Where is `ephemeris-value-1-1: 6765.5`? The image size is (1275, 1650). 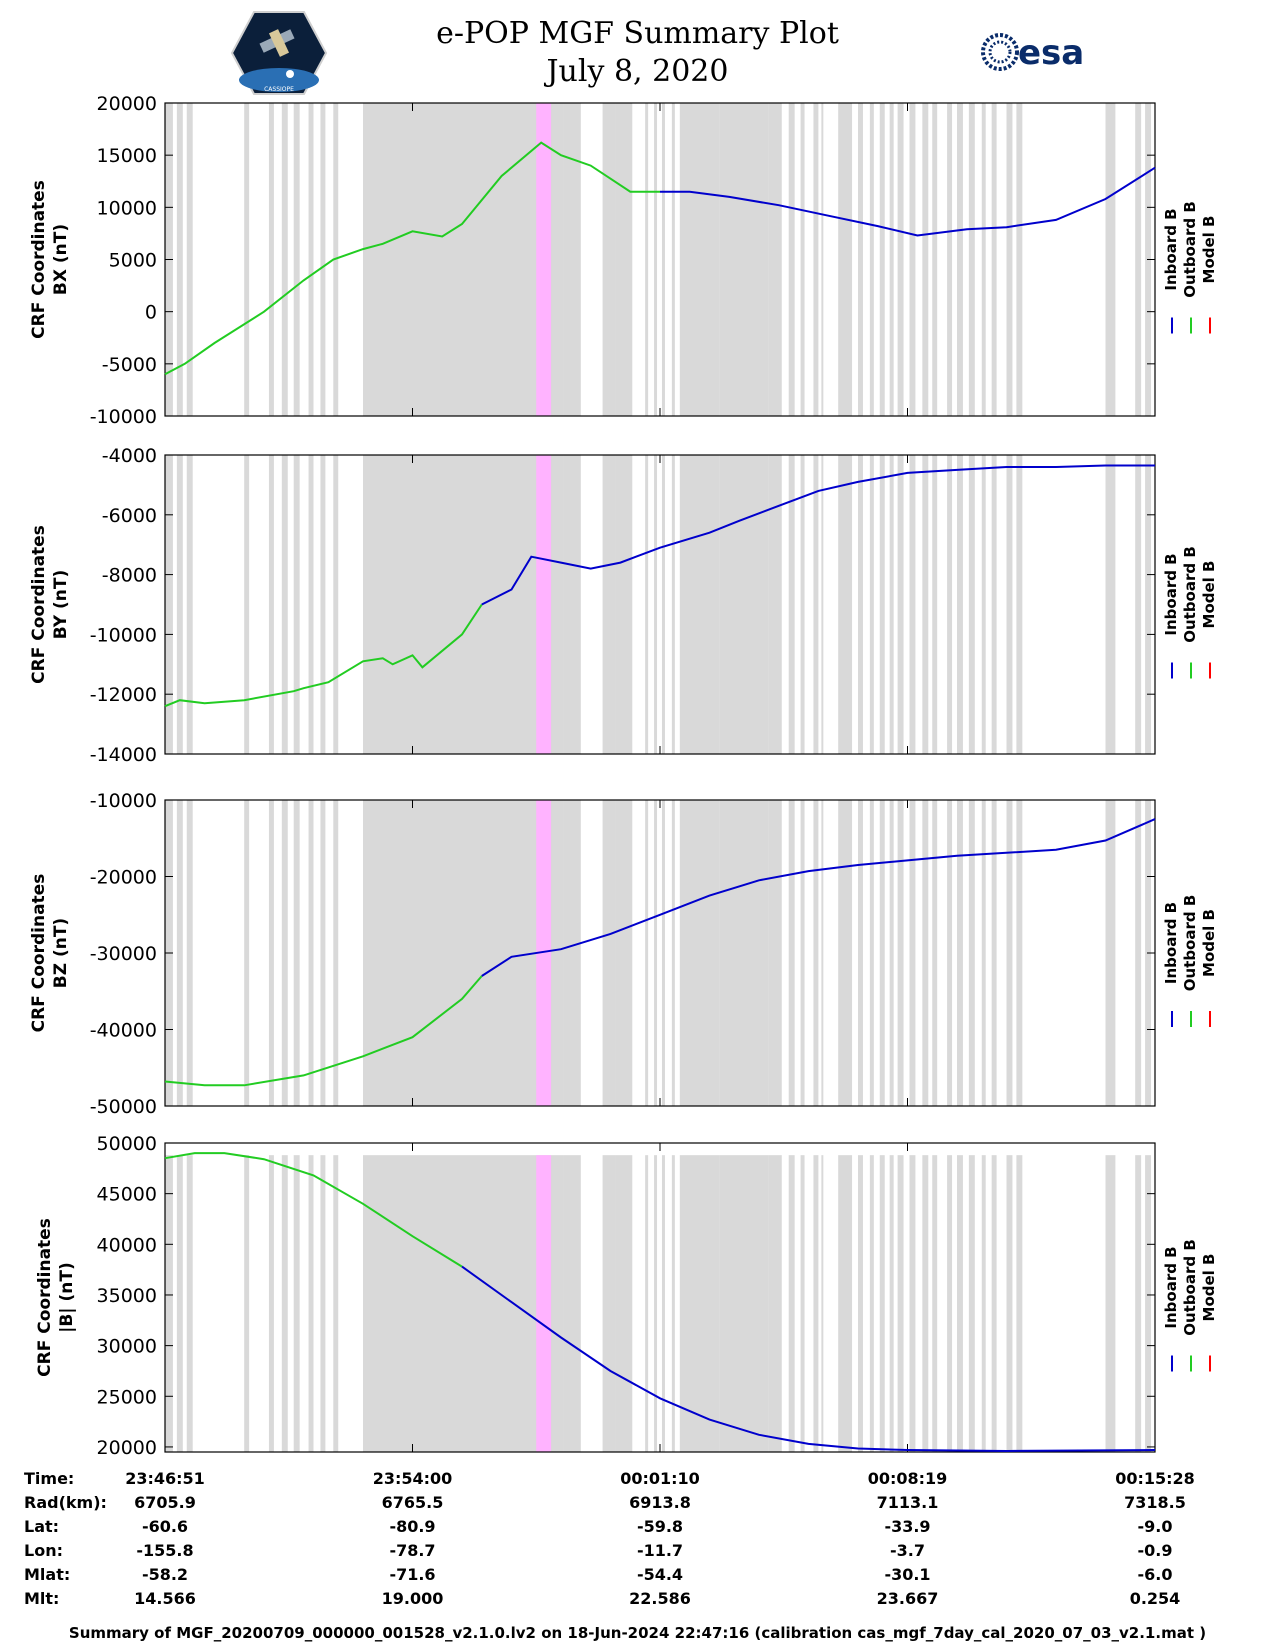
ephemeris-value-1-1: 6765.5 is located at coordinates (413, 1502).